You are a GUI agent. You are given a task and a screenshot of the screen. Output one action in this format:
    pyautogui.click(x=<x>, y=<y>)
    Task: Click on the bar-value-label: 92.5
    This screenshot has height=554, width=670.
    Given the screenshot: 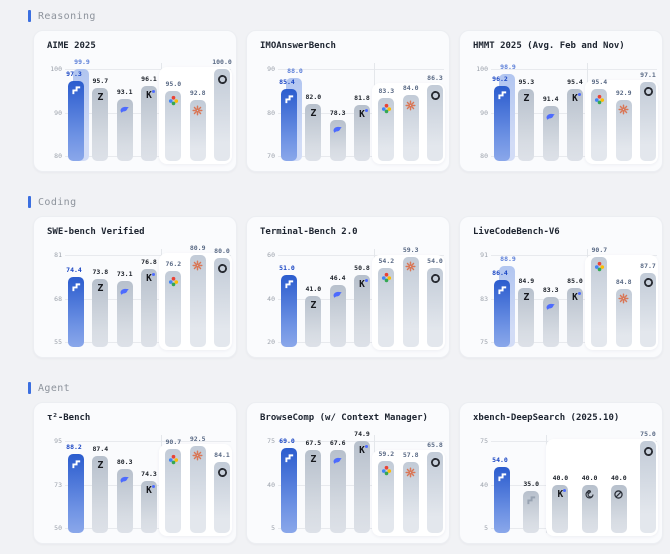 What is the action you would take?
    pyautogui.click(x=197, y=438)
    